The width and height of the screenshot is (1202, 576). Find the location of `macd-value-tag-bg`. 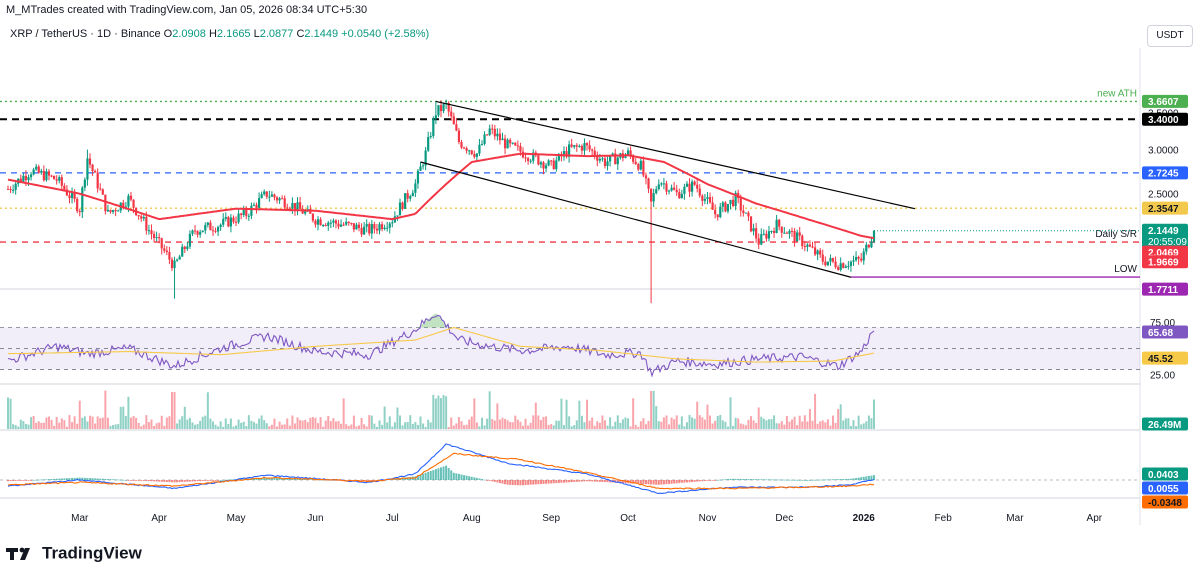

macd-value-tag-bg is located at coordinates (1165, 488).